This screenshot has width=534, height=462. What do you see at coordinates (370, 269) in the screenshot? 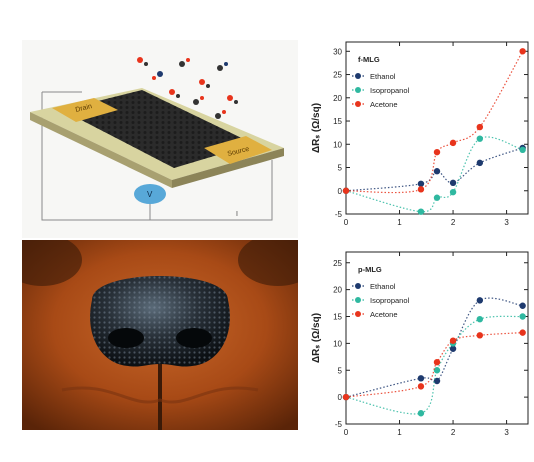
I see `chart-title: p-MLG` at bounding box center [370, 269].